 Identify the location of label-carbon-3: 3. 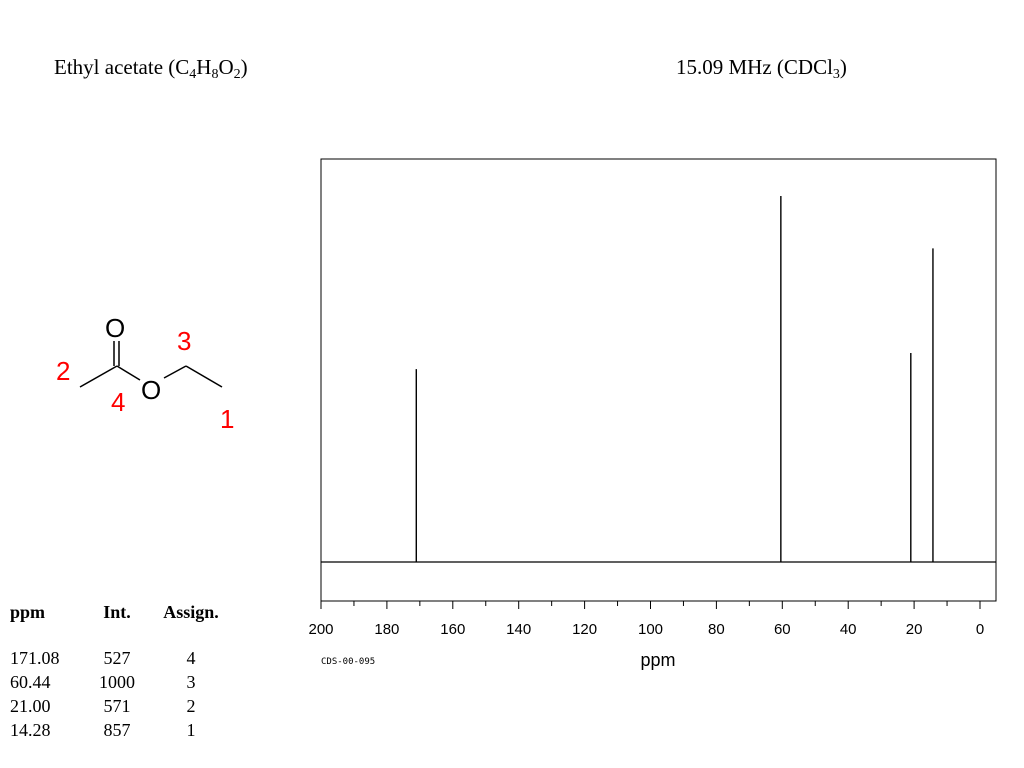
(184, 341).